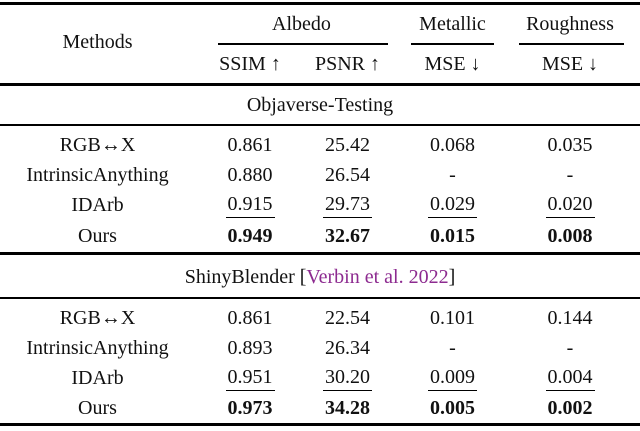 The height and width of the screenshot is (431, 640). Describe the element at coordinates (320, 175) in the screenshot. I see `table-row-intrinsicanything: IntrinsicAnything 0.880 26.54 - -` at that location.